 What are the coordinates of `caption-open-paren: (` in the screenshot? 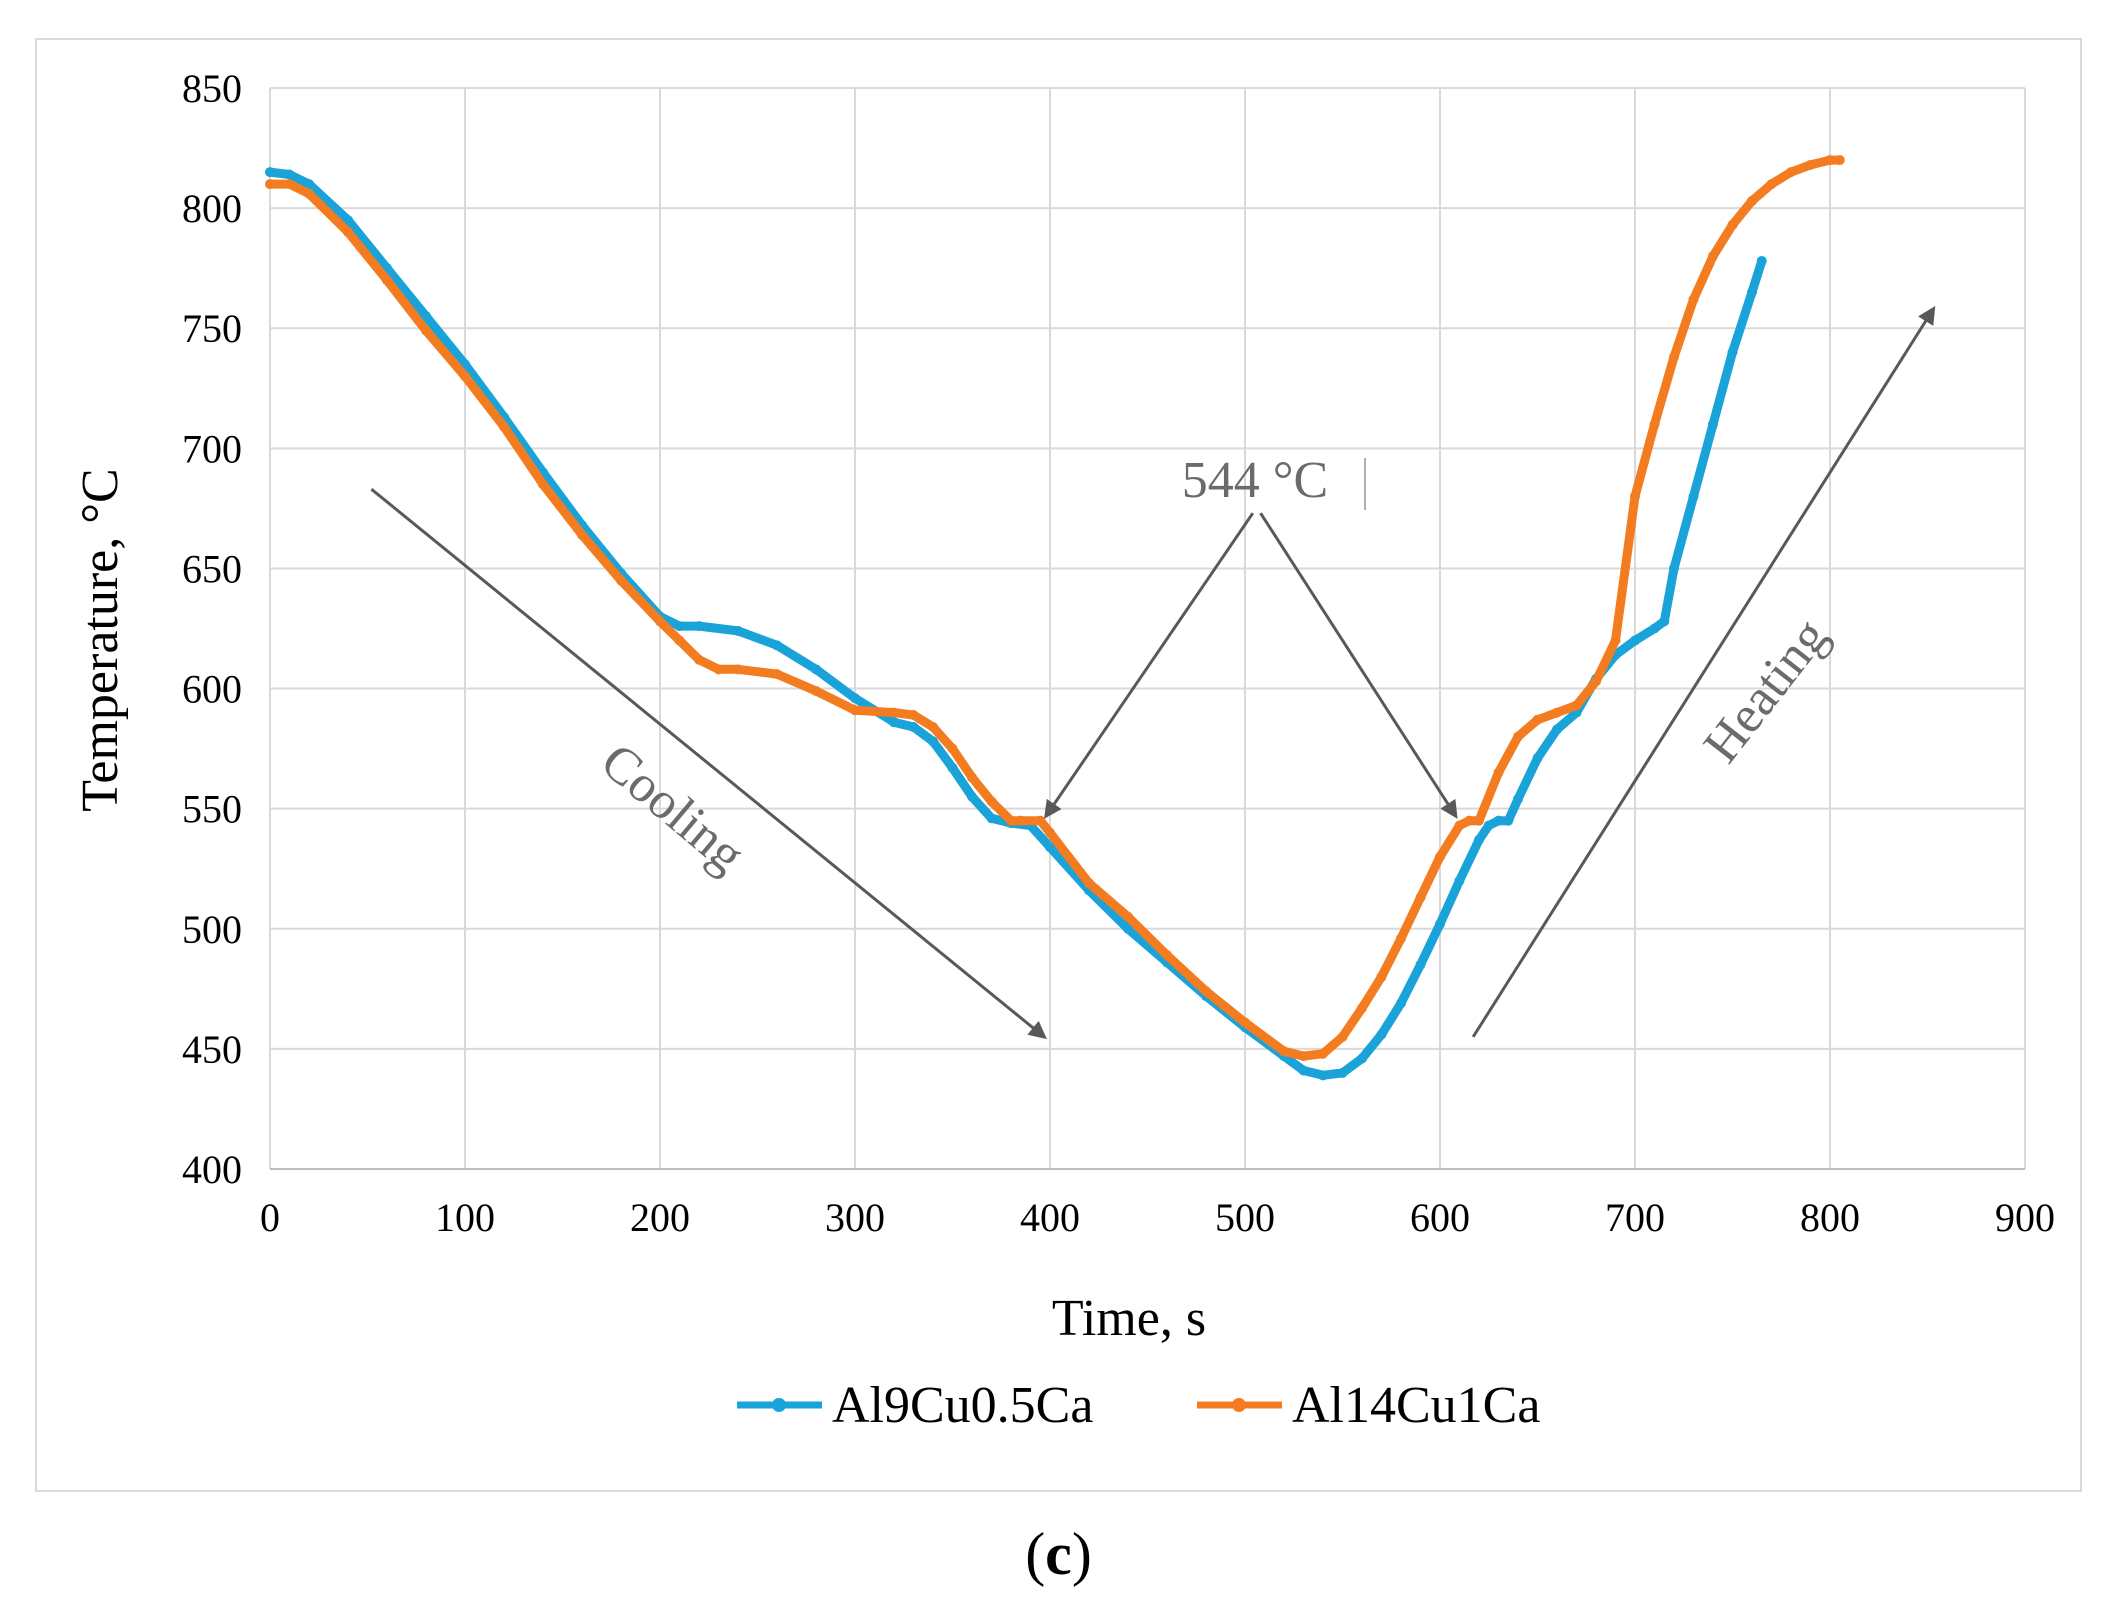 It's located at (1035, 1554).